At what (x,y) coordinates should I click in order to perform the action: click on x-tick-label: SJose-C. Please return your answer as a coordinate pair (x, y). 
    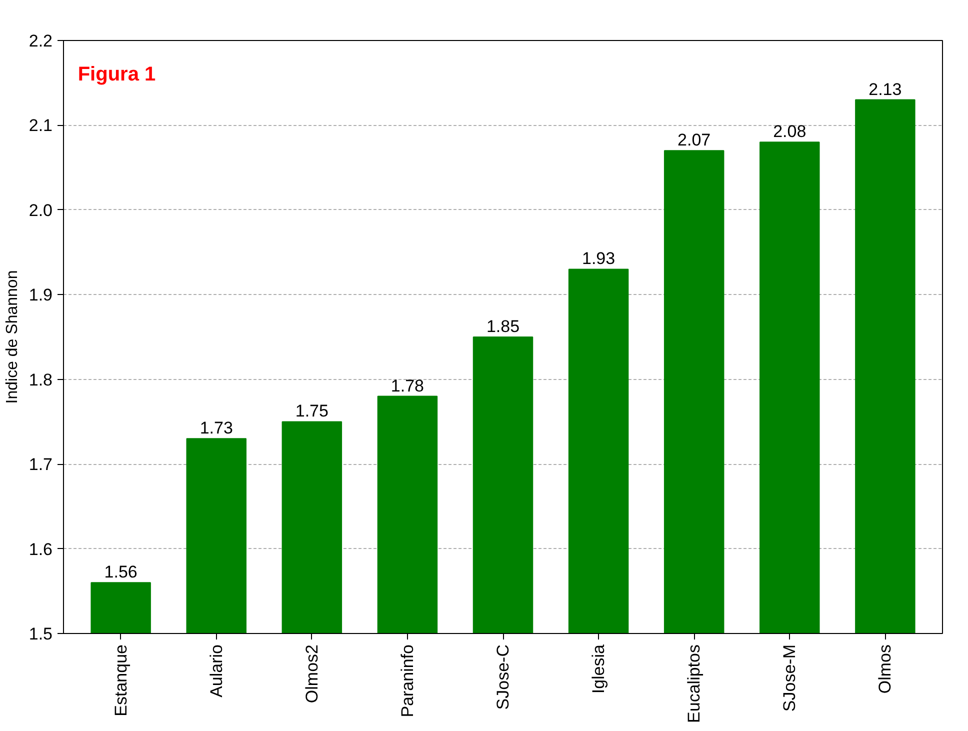
    Looking at the image, I should click on (503, 677).